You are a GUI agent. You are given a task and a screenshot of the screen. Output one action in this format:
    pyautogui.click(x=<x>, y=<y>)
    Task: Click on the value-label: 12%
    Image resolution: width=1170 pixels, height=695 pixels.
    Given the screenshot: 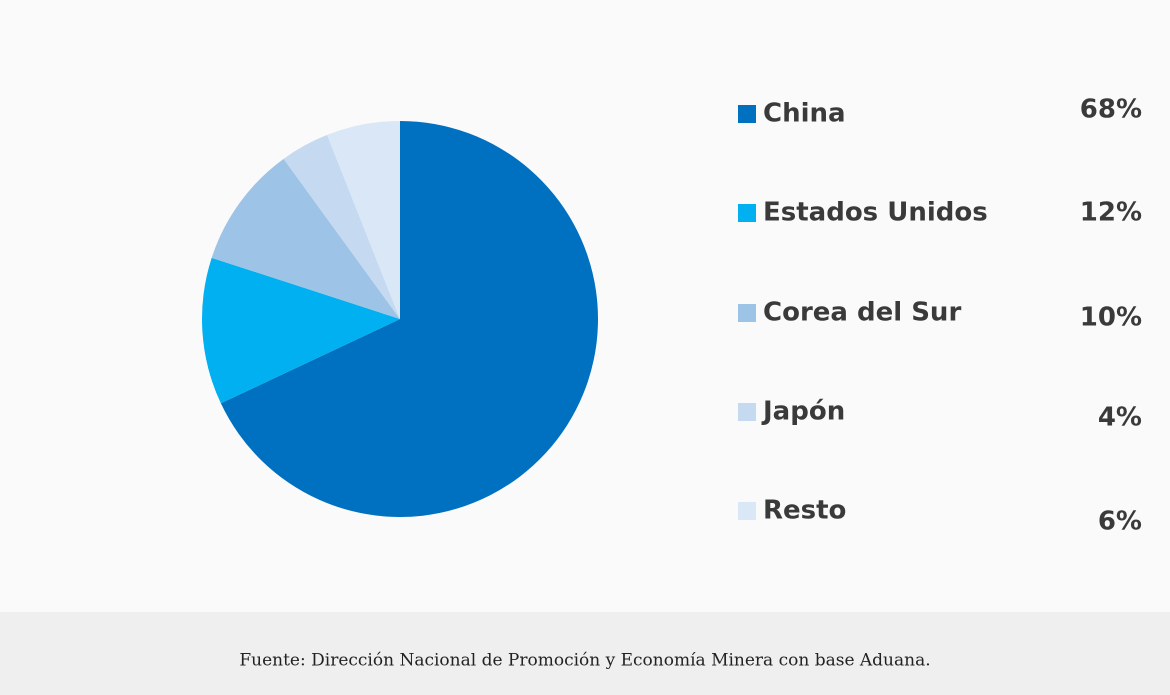 What is the action you would take?
    pyautogui.click(x=1111, y=213)
    